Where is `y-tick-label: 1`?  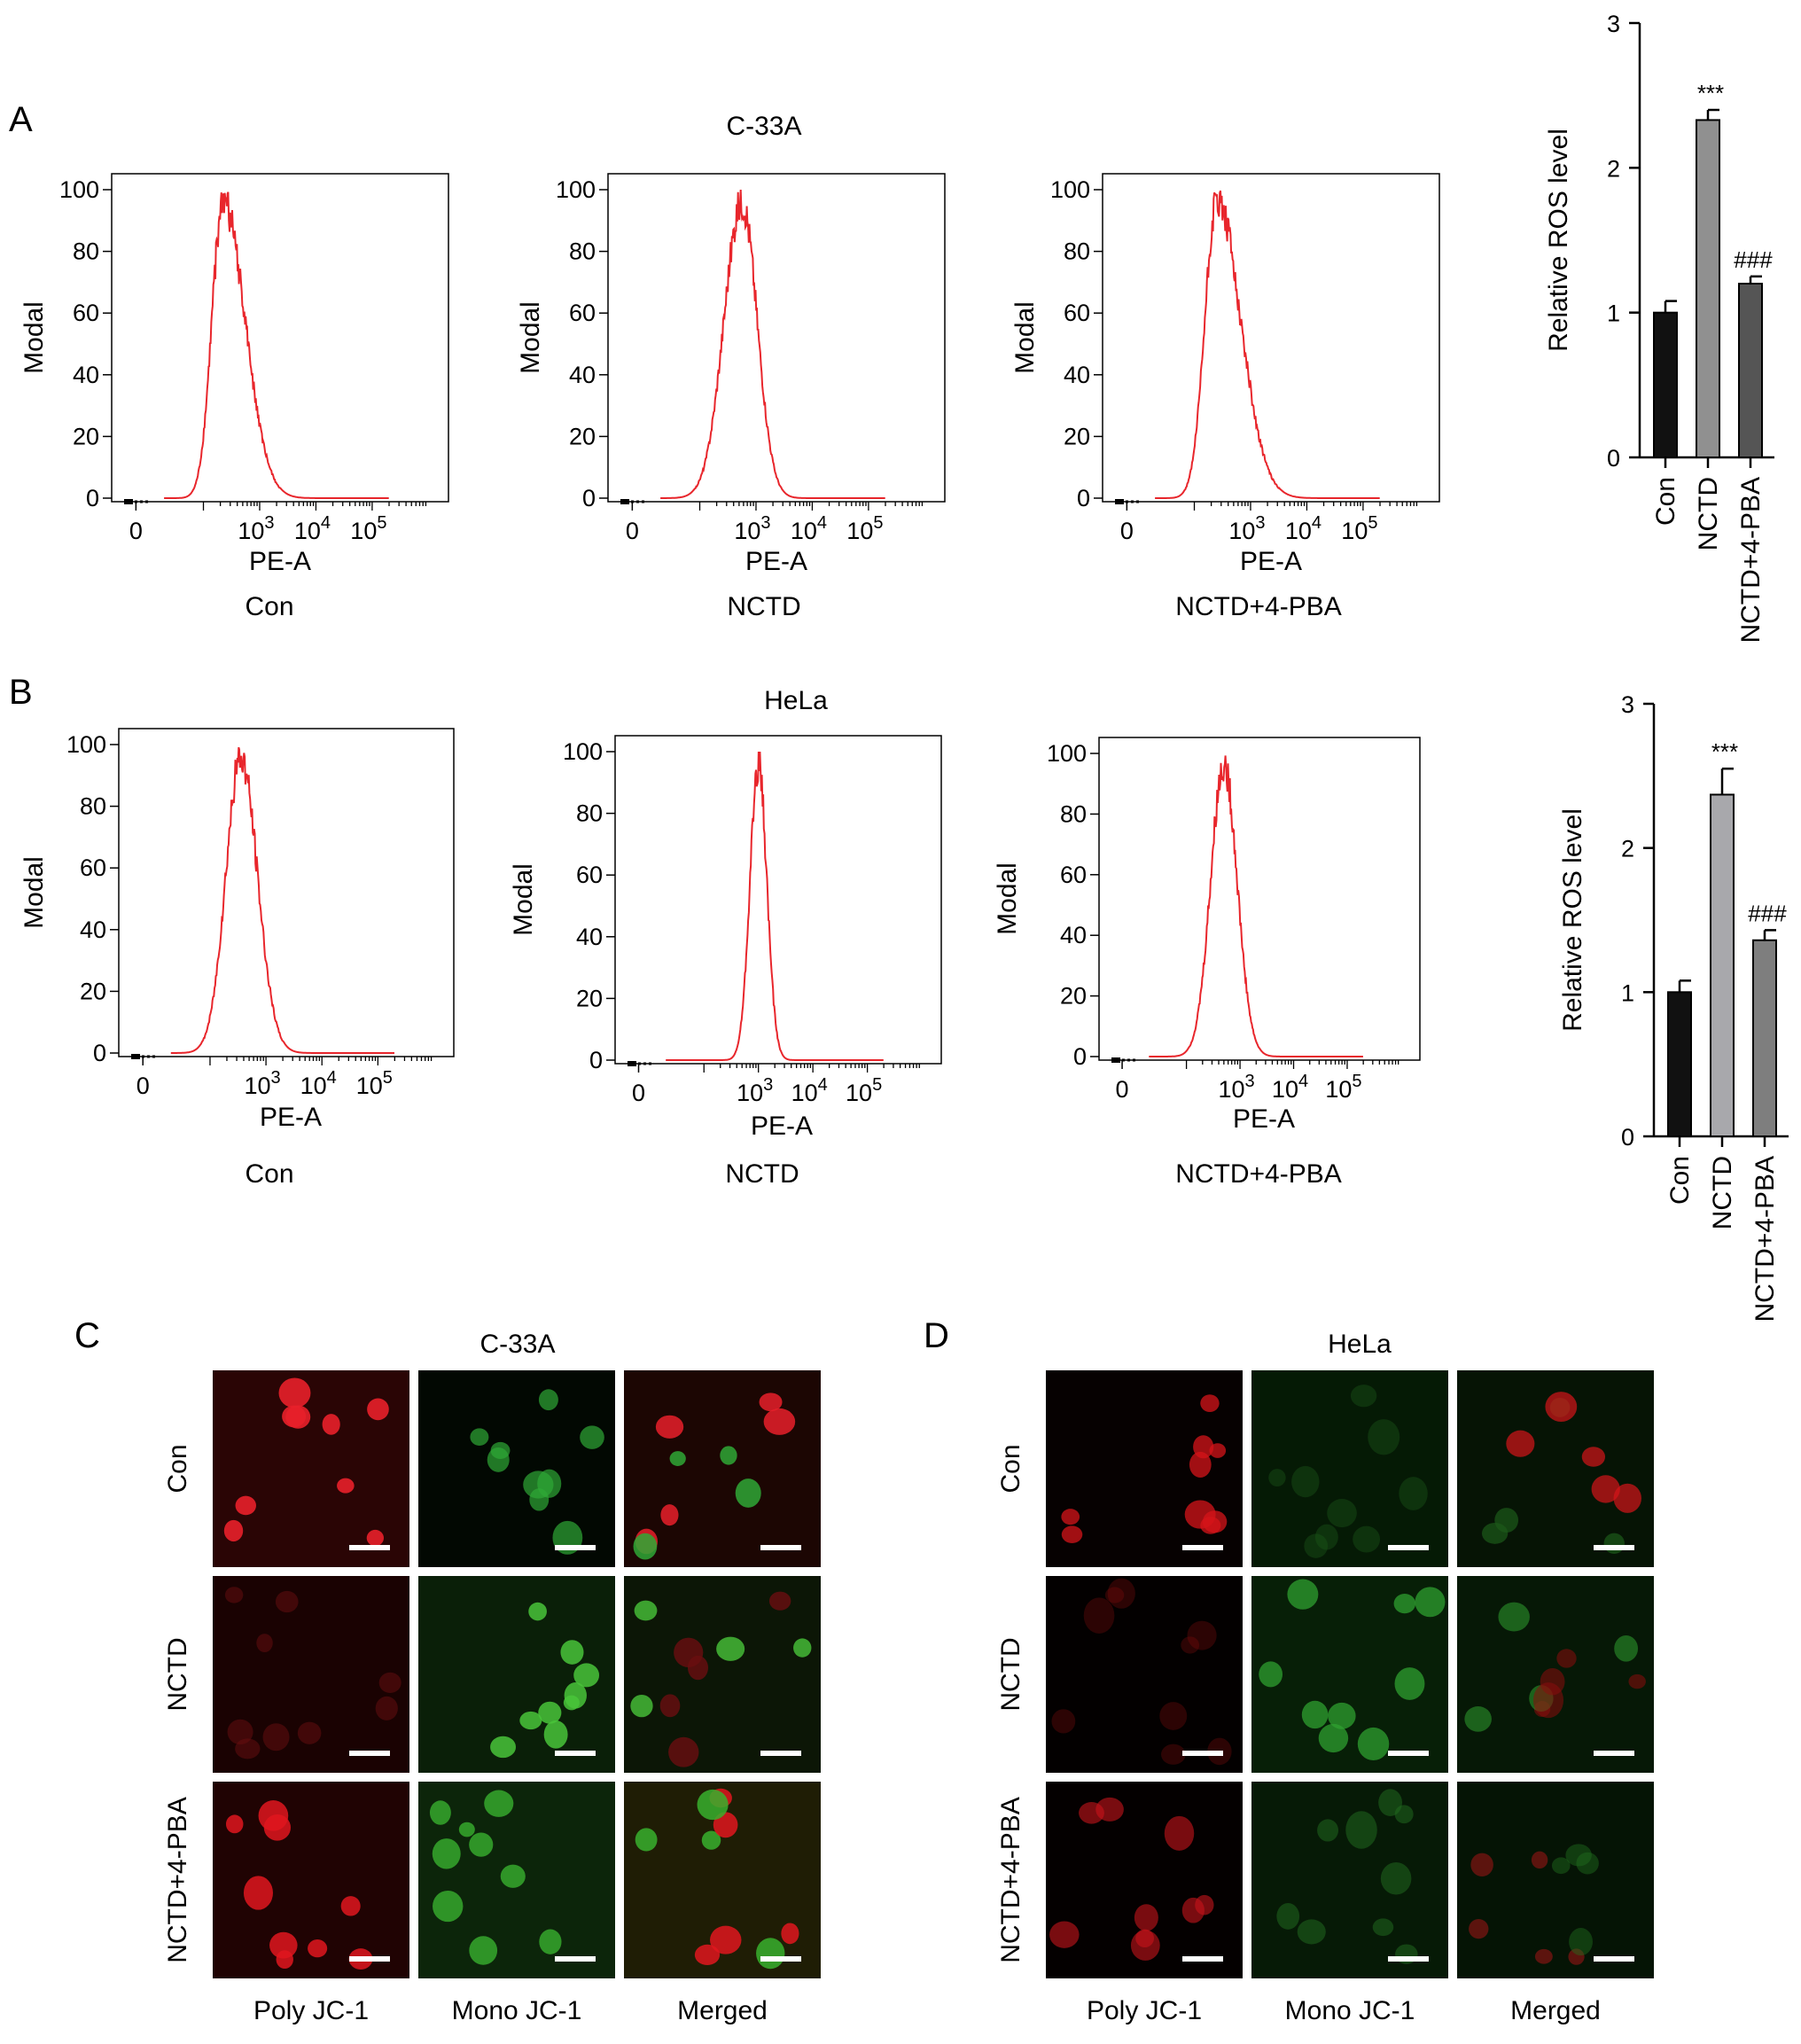 y-tick-label: 1 is located at coordinates (1628, 992).